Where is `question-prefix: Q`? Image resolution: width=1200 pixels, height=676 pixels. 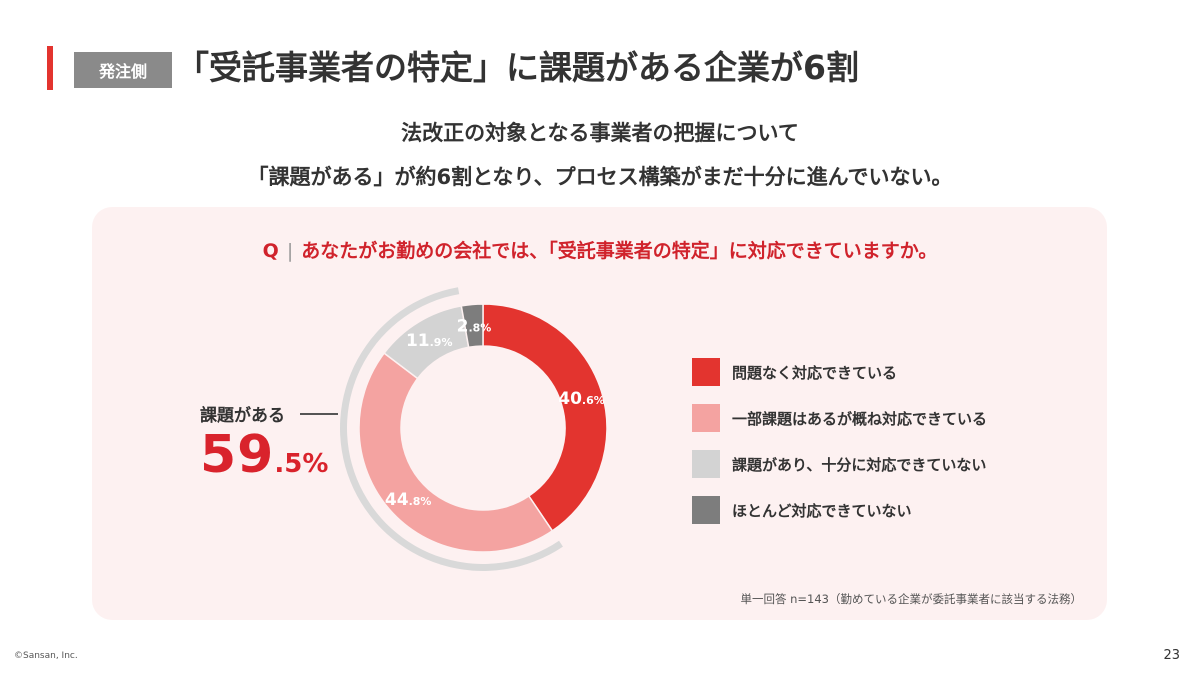 question-prefix: Q is located at coordinates (270, 251).